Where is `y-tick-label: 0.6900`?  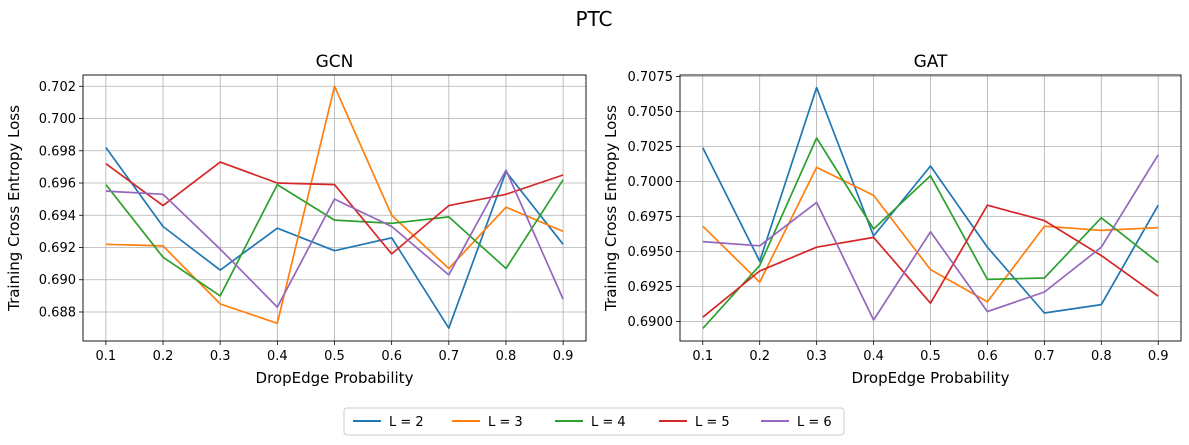
y-tick-label: 0.6900 is located at coordinates (651, 322).